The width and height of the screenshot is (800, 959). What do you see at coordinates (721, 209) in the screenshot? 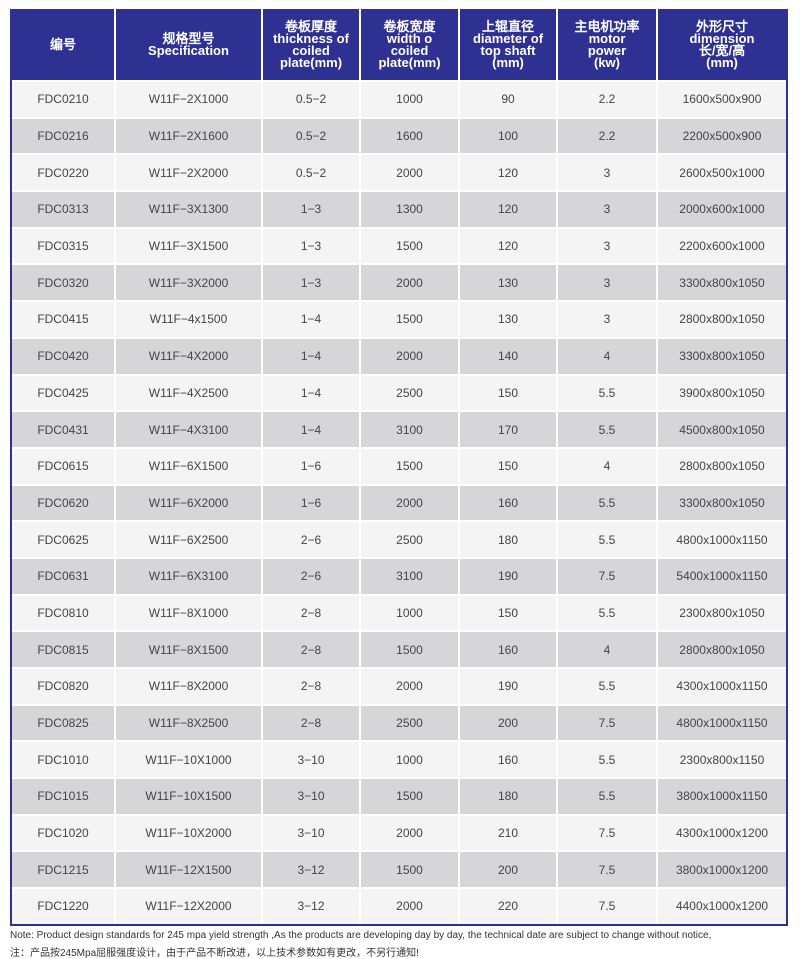
I see `cell-dimension: 2000x600x1000` at bounding box center [721, 209].